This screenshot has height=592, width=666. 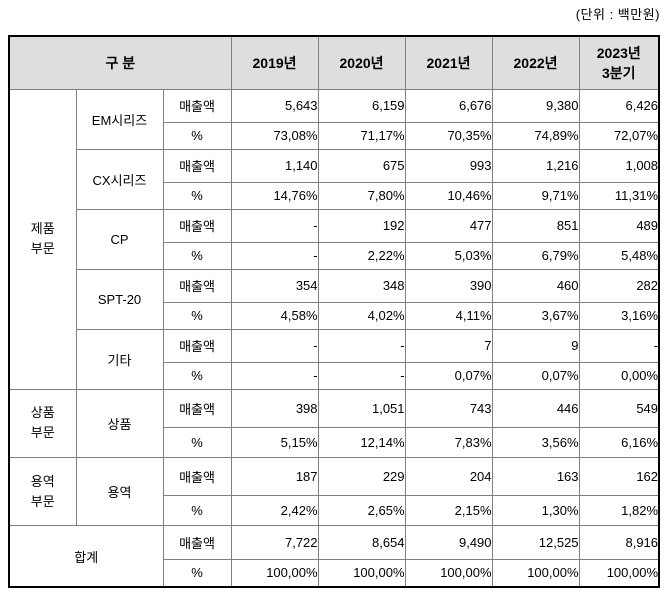 What do you see at coordinates (361, 105) in the screenshot?
I see `value-cell: 6,159` at bounding box center [361, 105].